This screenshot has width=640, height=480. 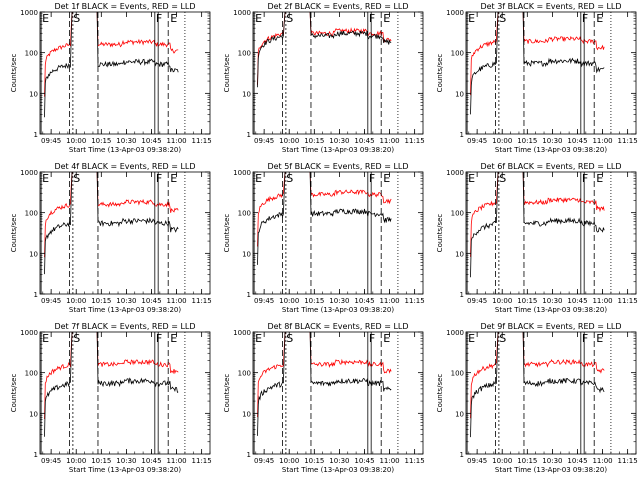 I want to click on chart-title: Det 5f BLACK = Events, RED = LLD, so click(x=337, y=166).